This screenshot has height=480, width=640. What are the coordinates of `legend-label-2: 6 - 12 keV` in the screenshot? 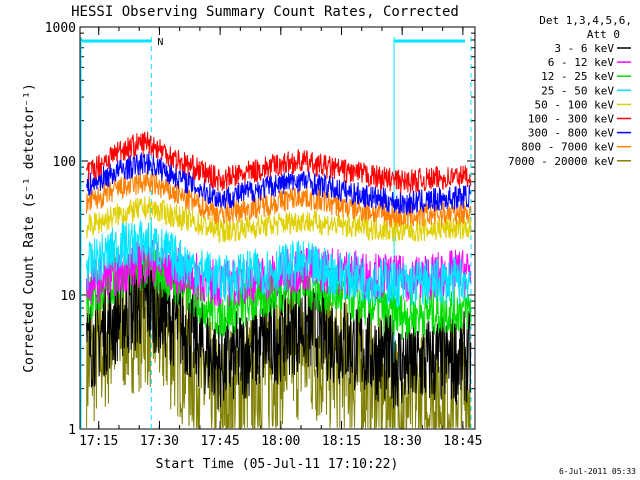 It's located at (581, 62).